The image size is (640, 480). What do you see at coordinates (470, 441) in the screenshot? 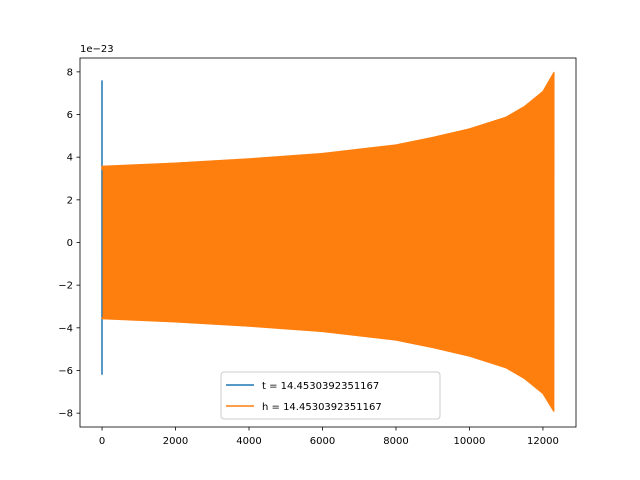
I see `x-tick-label: 10000` at bounding box center [470, 441].